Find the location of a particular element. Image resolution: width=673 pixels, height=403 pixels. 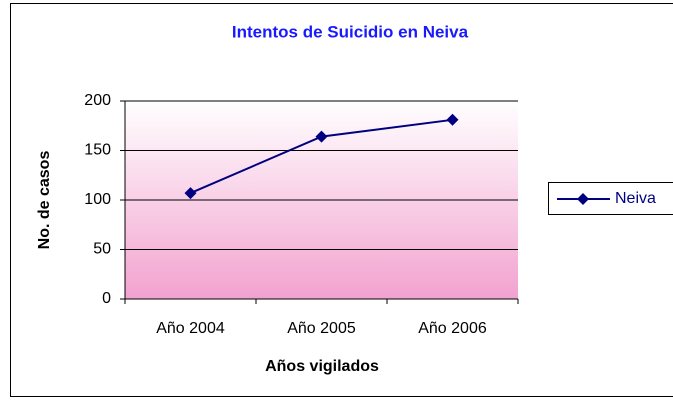

x-axis-title: Años vigilados is located at coordinates (322, 366).